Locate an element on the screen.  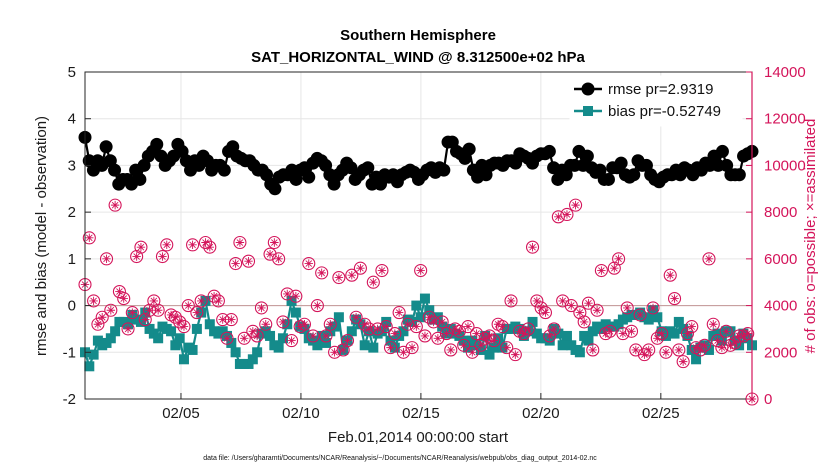
x-tick-label: 02/25 is located at coordinates (661, 413).